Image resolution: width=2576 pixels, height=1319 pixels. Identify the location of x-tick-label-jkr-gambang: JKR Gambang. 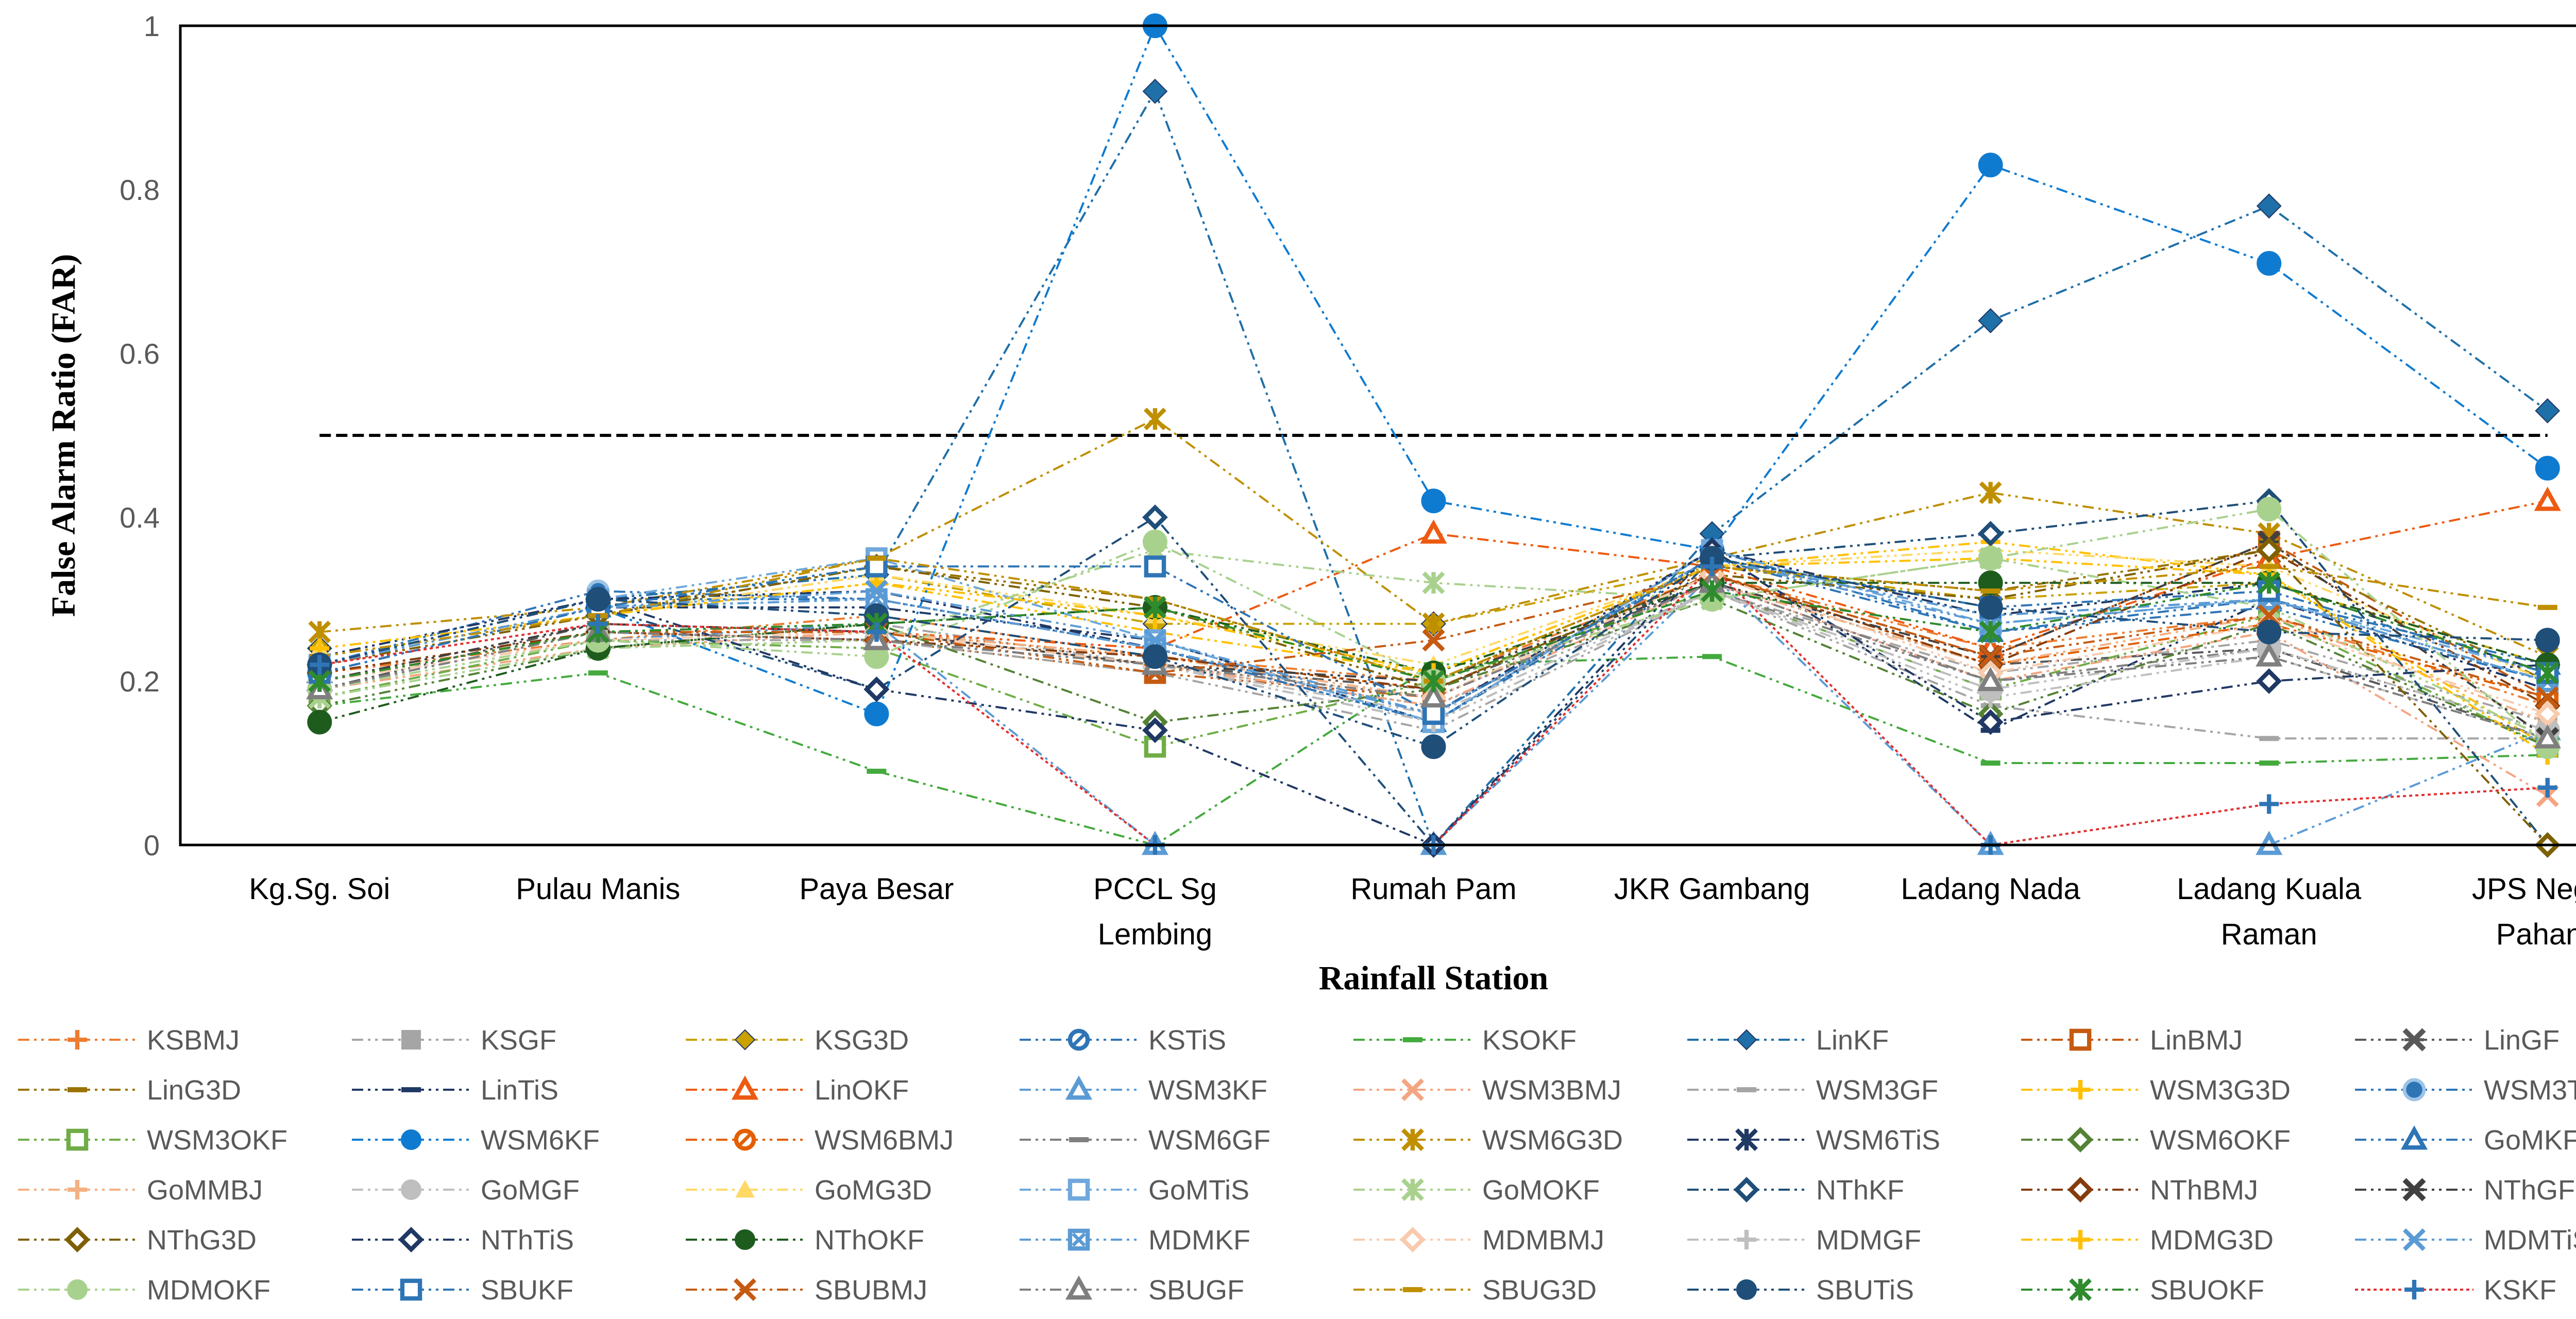
(1712, 889).